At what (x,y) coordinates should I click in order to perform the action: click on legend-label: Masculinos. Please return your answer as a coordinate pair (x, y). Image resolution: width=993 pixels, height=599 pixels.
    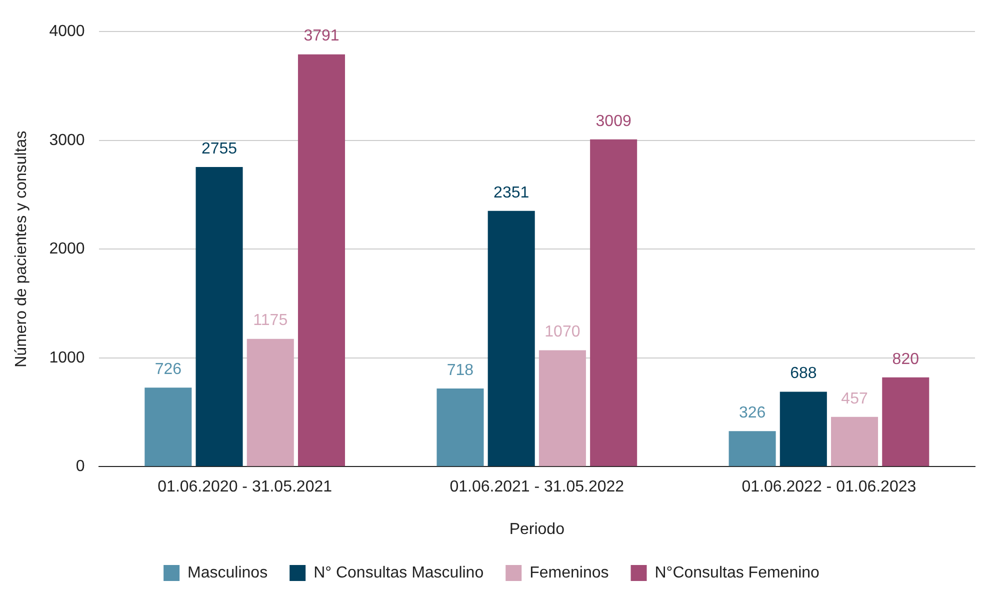
    Looking at the image, I should click on (228, 573).